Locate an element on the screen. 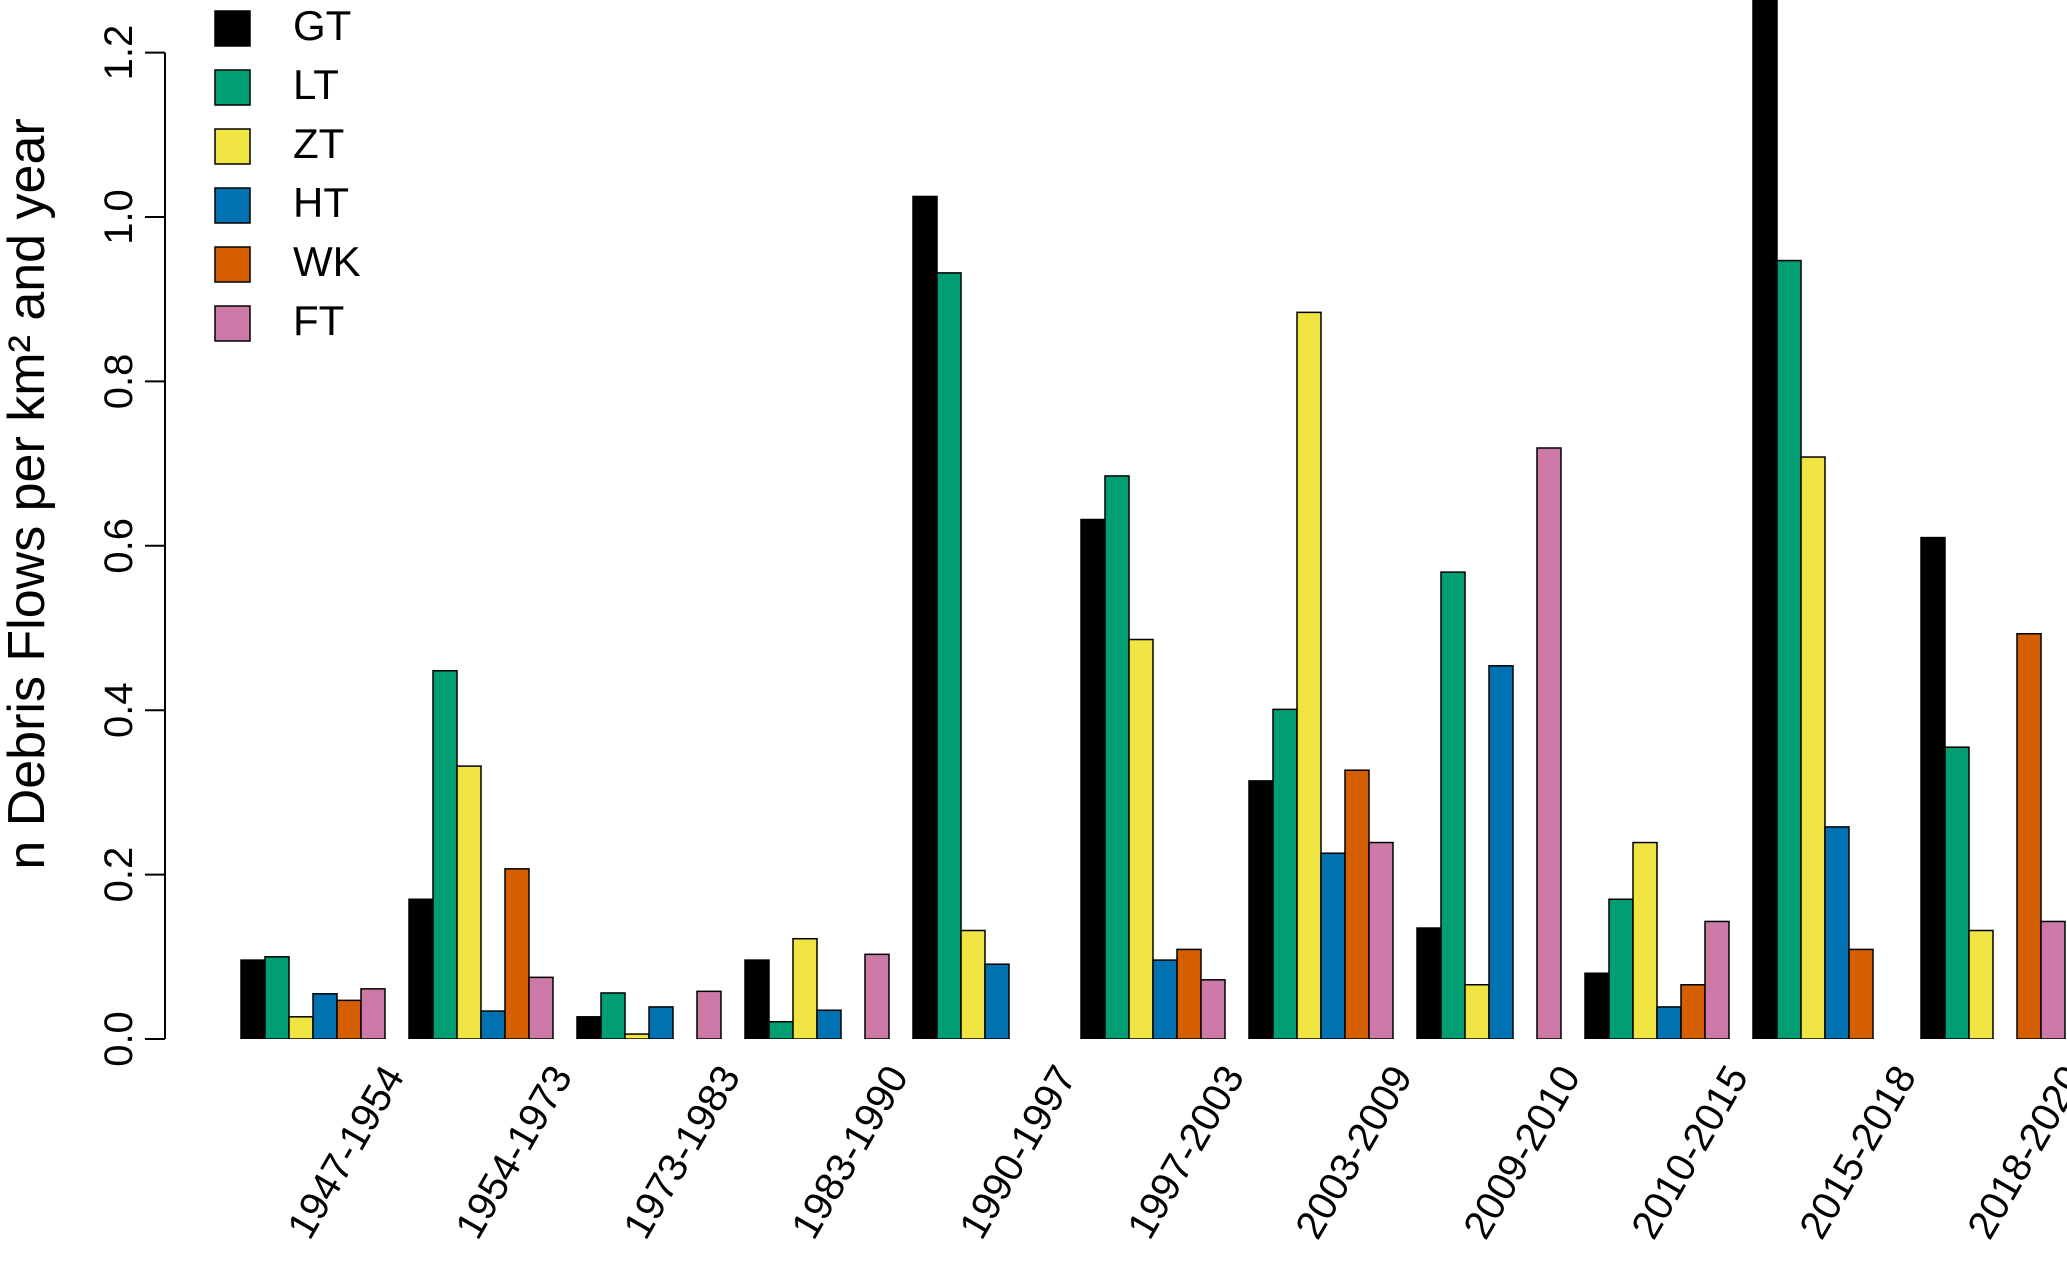 This screenshot has height=1272, width=2067. y-tick-label: 0.4 is located at coordinates (119, 710).